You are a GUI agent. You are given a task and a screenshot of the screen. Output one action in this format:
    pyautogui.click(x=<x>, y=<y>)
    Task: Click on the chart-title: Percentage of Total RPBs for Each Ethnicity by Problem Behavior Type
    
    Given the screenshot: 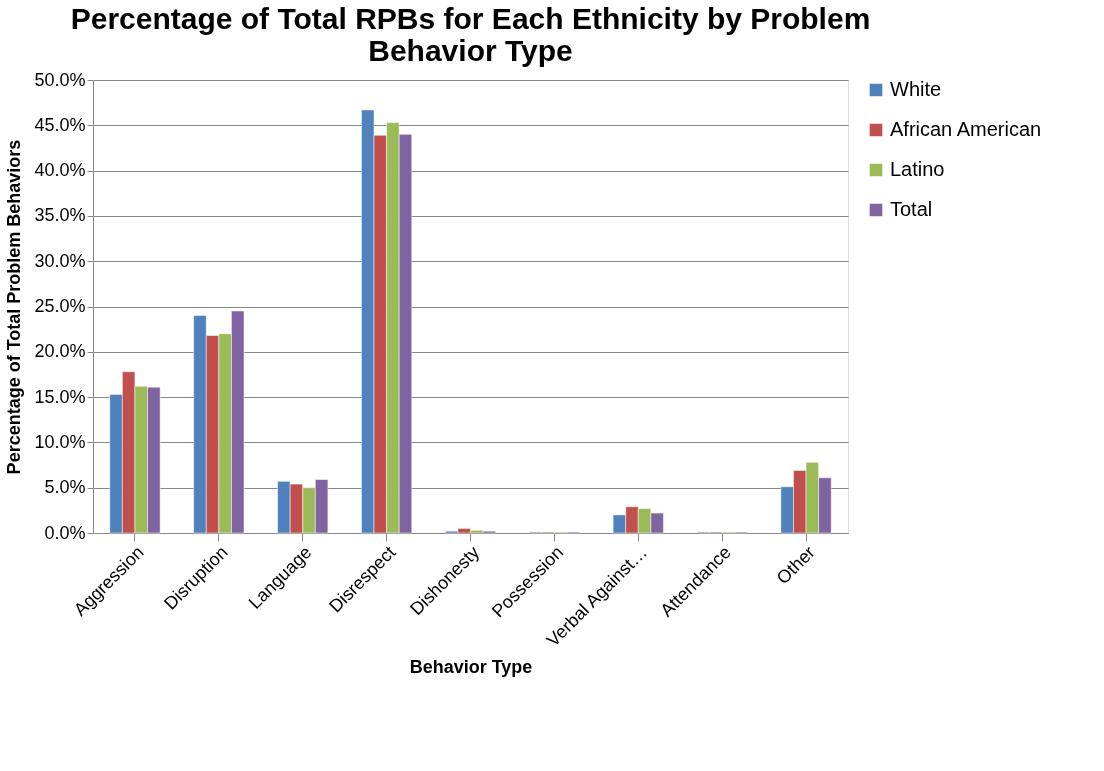 What is the action you would take?
    pyautogui.click(x=470, y=34)
    